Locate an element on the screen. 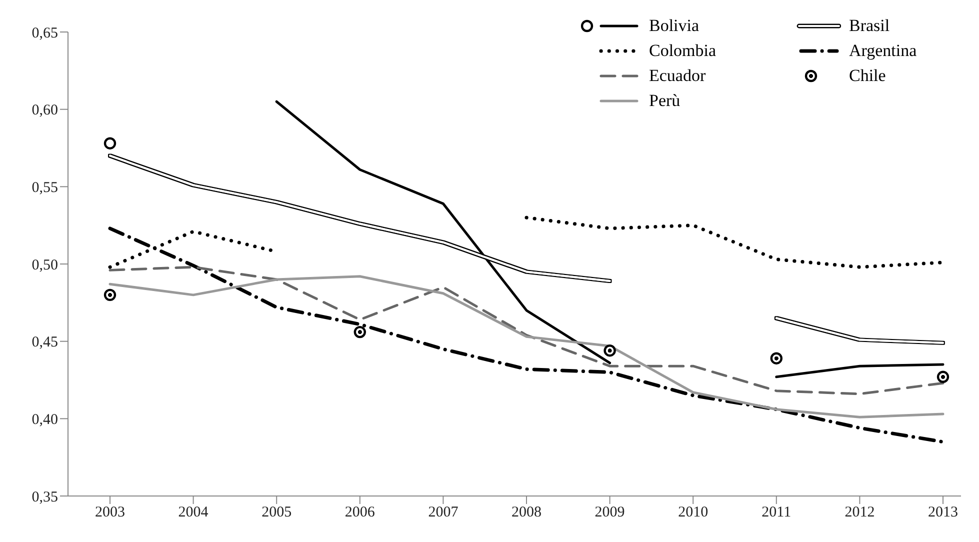 The image size is (979, 542). x-tick-label: 2011 is located at coordinates (777, 512).